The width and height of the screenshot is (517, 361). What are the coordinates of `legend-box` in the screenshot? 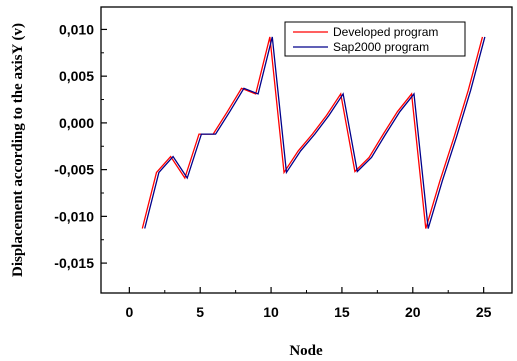 It's located at (375, 39).